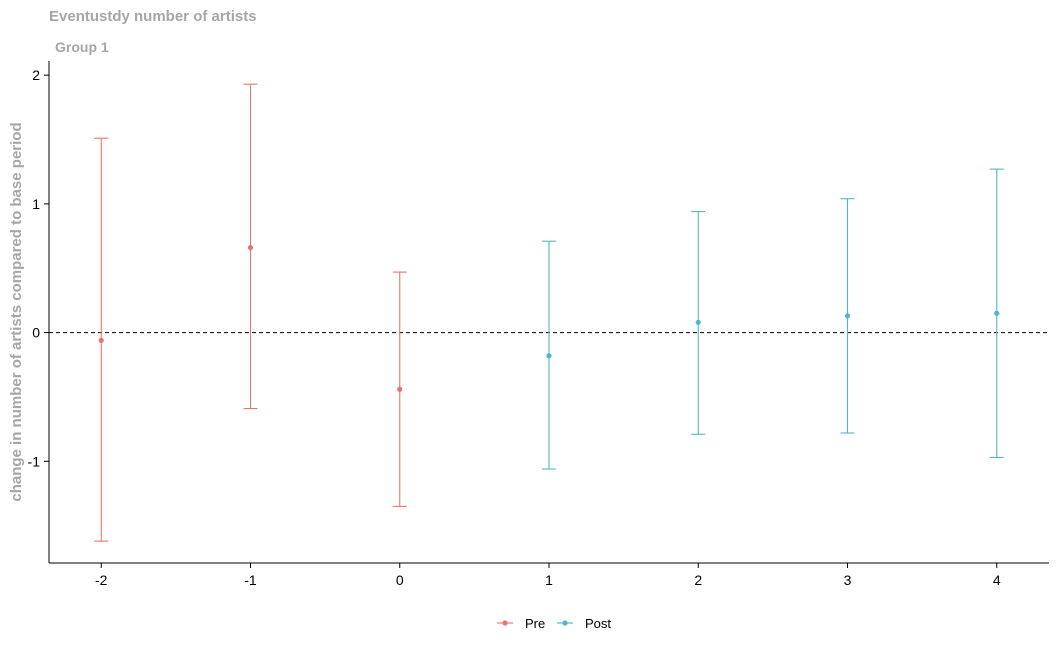  What do you see at coordinates (535, 623) in the screenshot?
I see `legend-label-pre: Pre` at bounding box center [535, 623].